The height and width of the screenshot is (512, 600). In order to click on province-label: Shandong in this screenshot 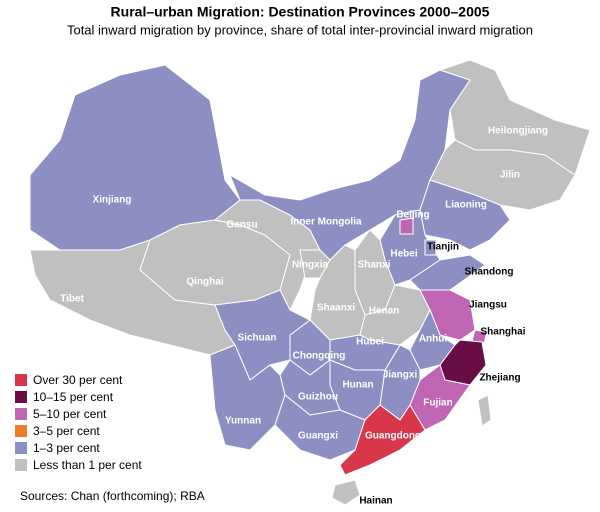, I will do `click(489, 272)`.